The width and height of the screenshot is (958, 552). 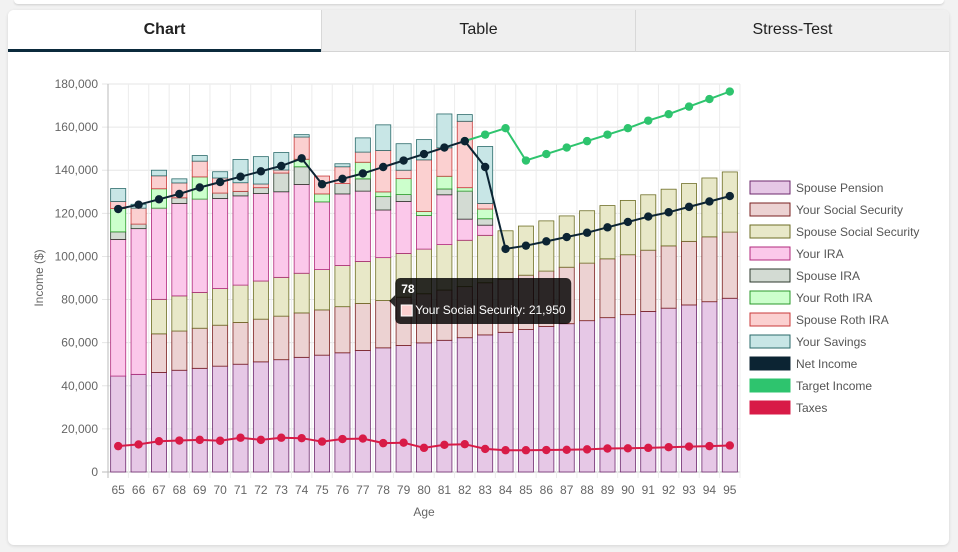 I want to click on legend-label: Your Social Security, so click(x=849, y=210).